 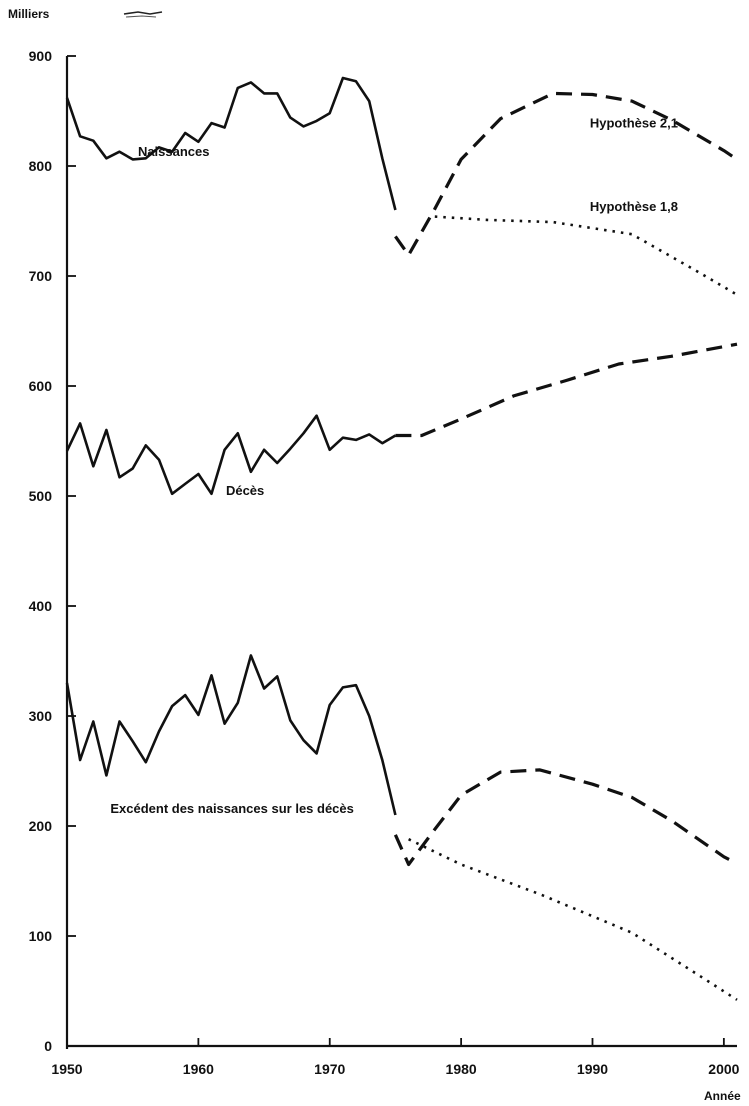 I want to click on x-tick-label: 2000, so click(x=723, y=1069).